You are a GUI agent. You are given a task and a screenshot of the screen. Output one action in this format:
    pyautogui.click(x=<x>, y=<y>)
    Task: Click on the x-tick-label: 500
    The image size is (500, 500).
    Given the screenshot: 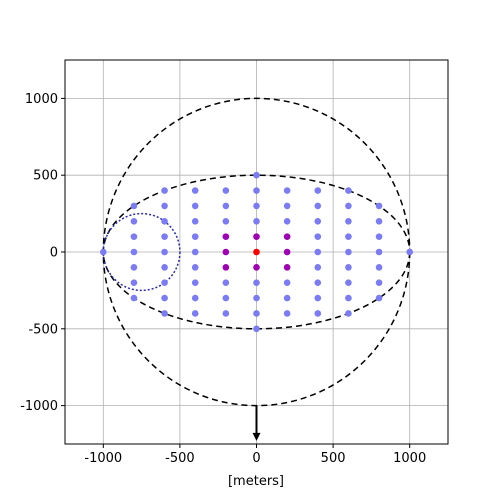 What is the action you would take?
    pyautogui.click(x=333, y=458)
    